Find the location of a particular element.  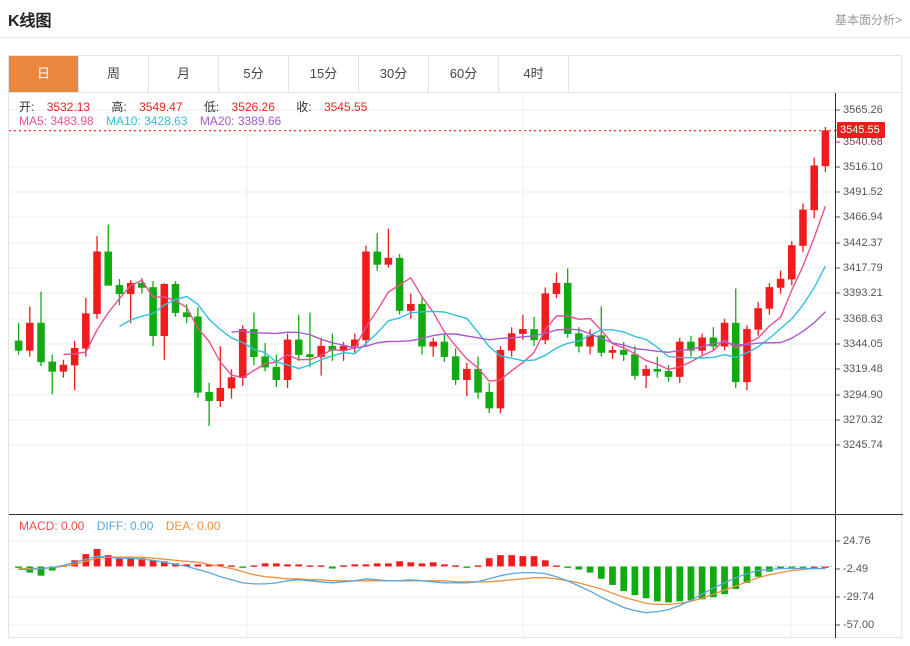

price-axis-label: 3245.74 is located at coordinates (863, 445).